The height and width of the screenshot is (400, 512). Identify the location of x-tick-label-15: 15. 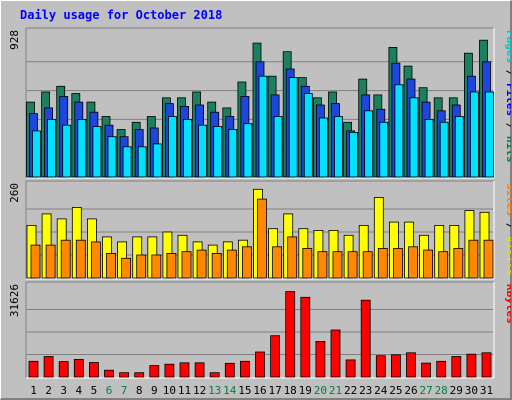
(244, 390).